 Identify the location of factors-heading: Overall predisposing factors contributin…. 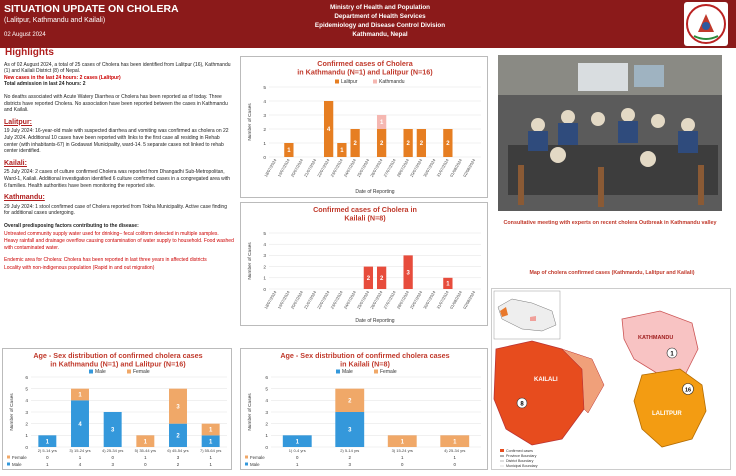
(71, 225).